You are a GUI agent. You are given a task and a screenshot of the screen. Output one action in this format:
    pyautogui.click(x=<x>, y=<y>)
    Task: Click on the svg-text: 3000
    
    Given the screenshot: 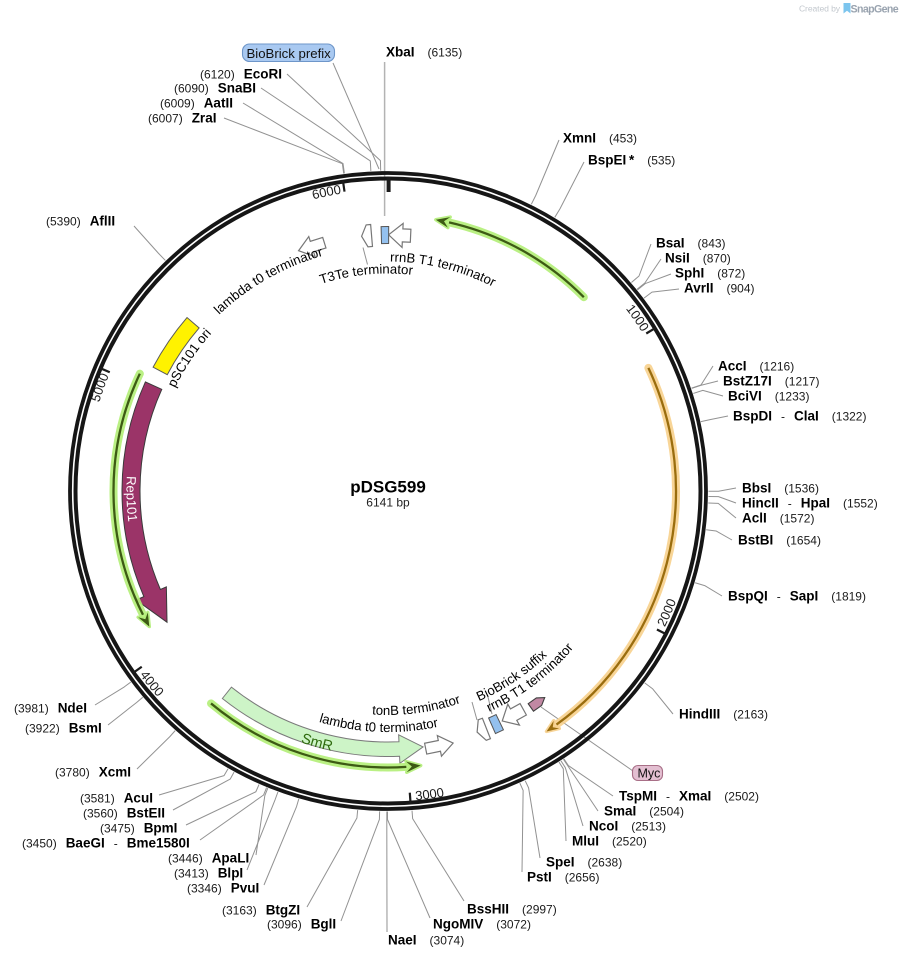 What is the action you would take?
    pyautogui.click(x=430, y=794)
    